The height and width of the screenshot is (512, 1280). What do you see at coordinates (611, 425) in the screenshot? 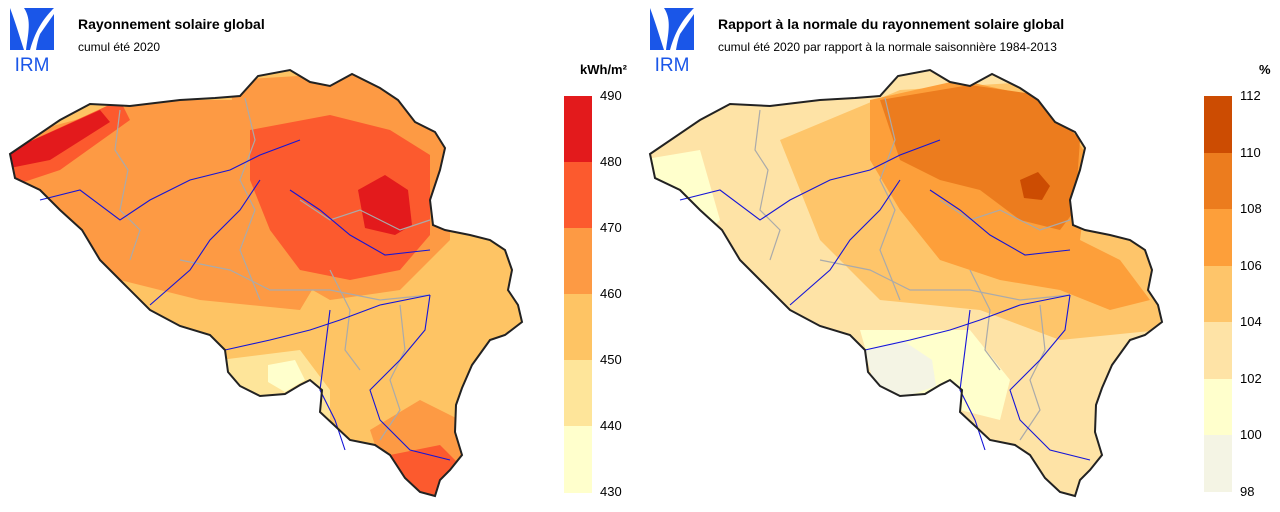
I see `legend-tick-label: 440` at bounding box center [611, 425].